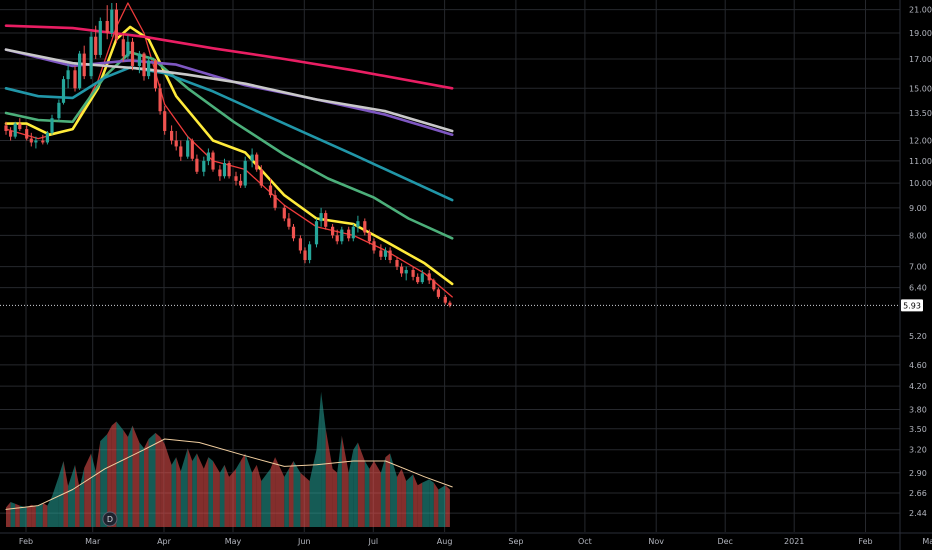 This screenshot has width=932, height=550. I want to click on y-tick-label: 6.40, so click(918, 288).